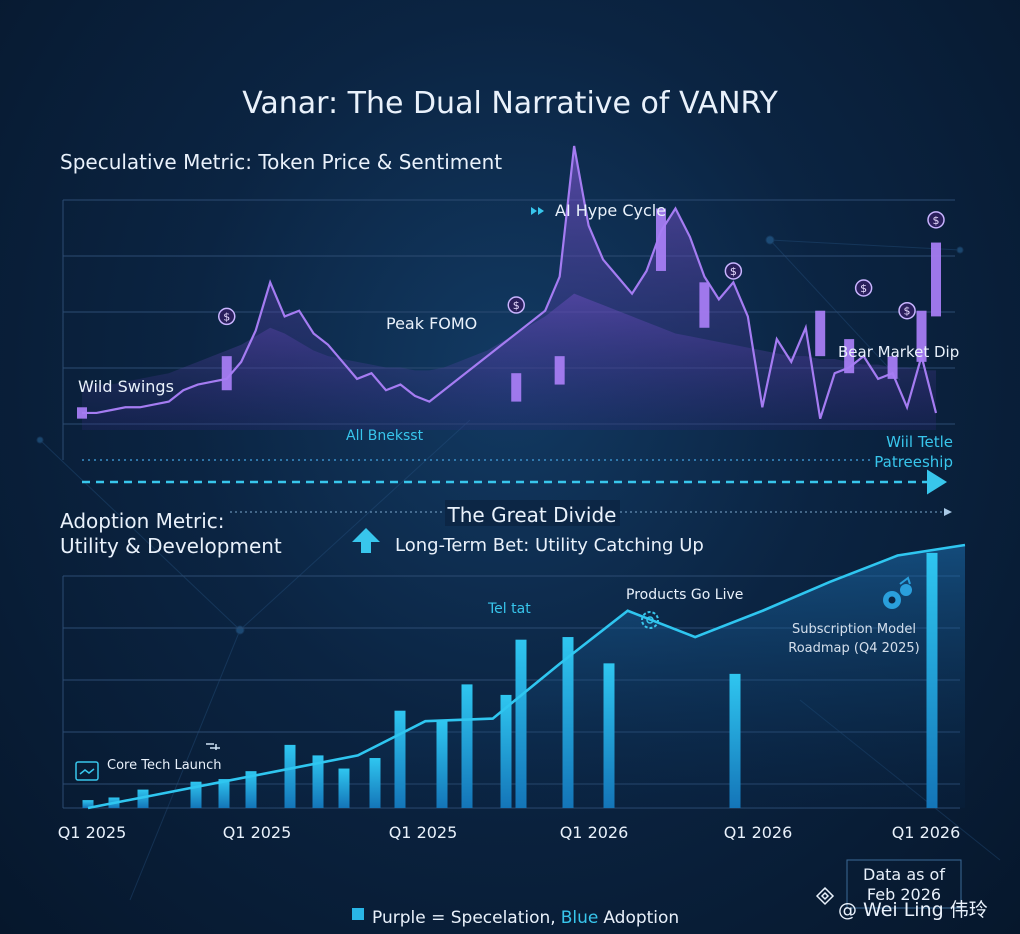  I want to click on annotation-core-tech: Core Tech Launch, so click(164, 765).